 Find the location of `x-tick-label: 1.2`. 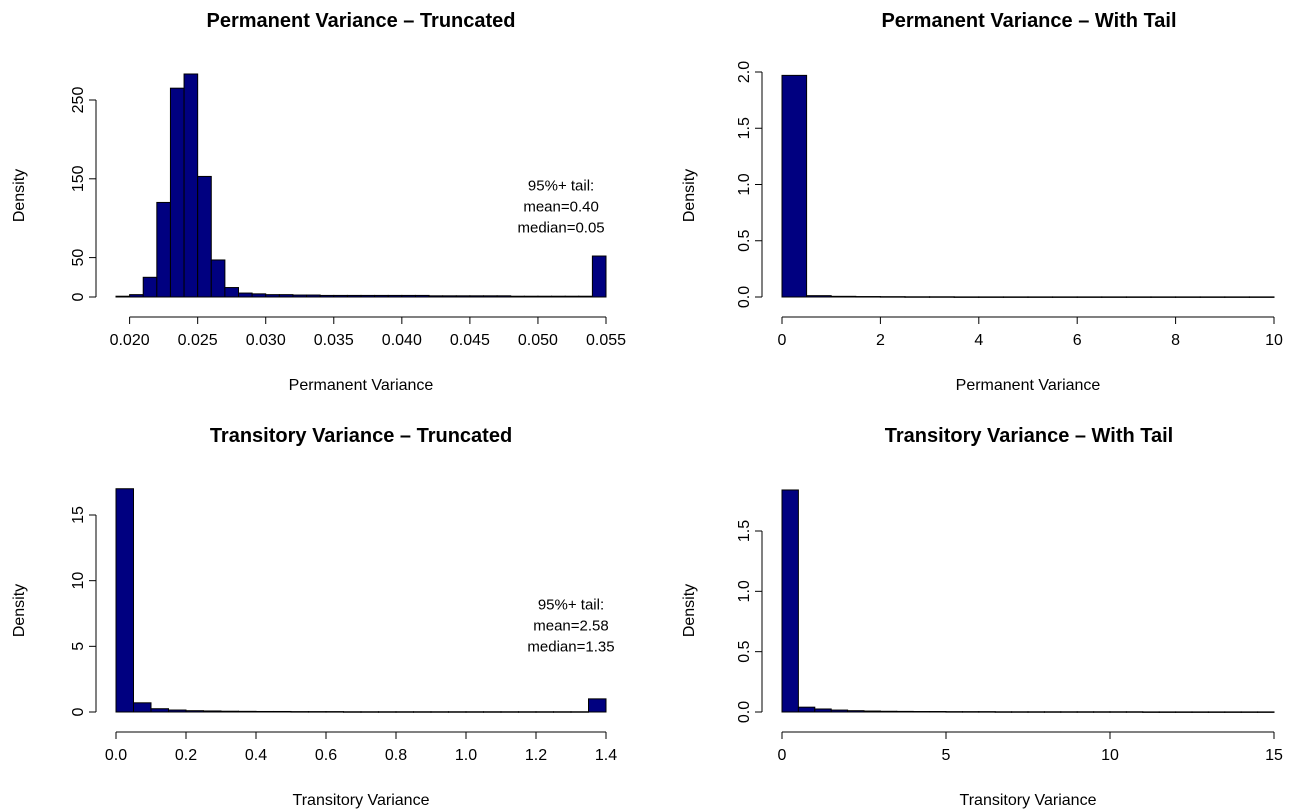

x-tick-label: 1.2 is located at coordinates (536, 755).